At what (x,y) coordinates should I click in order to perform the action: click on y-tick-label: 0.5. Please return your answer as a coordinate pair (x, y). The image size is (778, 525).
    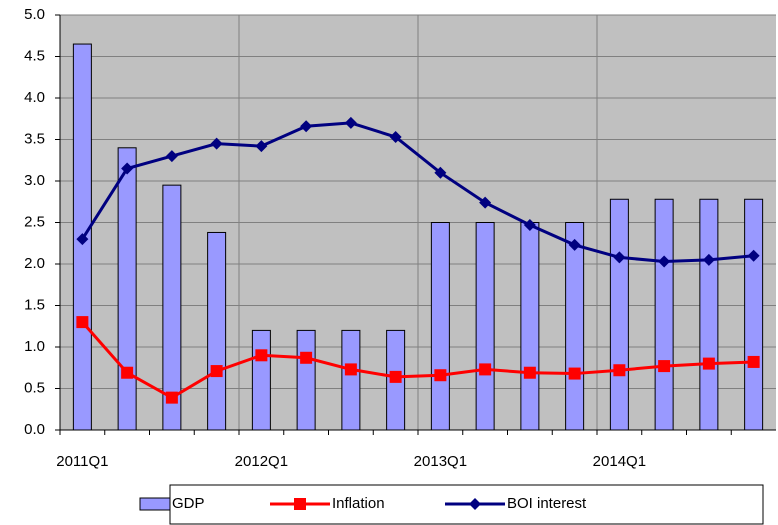
    Looking at the image, I should click on (34, 387).